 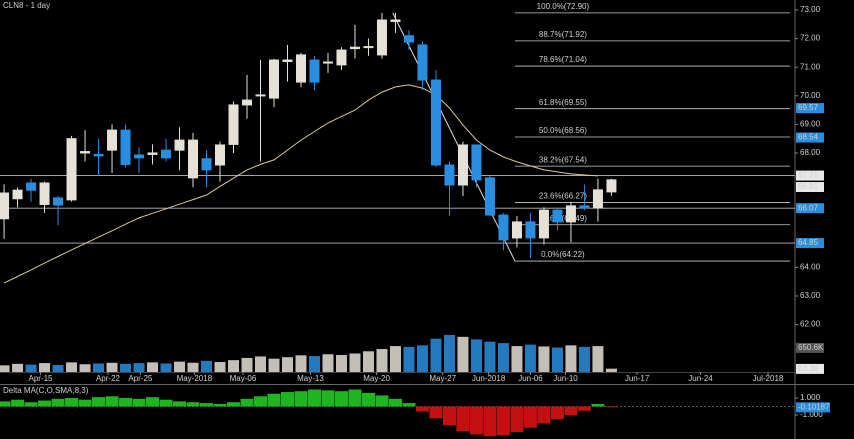 I want to click on price-tag-label: 67.21, so click(x=808, y=175).